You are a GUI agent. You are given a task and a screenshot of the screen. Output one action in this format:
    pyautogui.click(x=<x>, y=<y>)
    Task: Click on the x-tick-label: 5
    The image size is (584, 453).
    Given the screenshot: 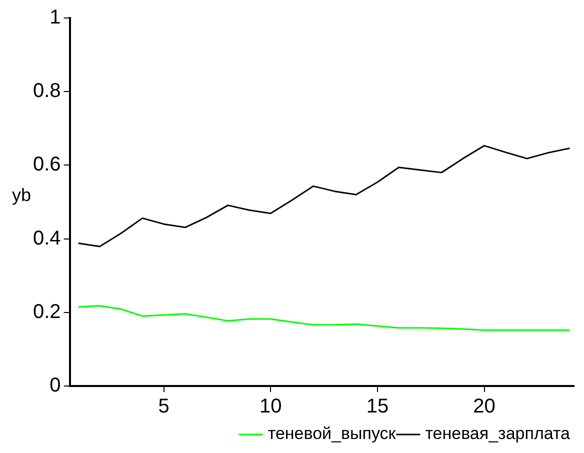 What is the action you would take?
    pyautogui.click(x=164, y=407)
    